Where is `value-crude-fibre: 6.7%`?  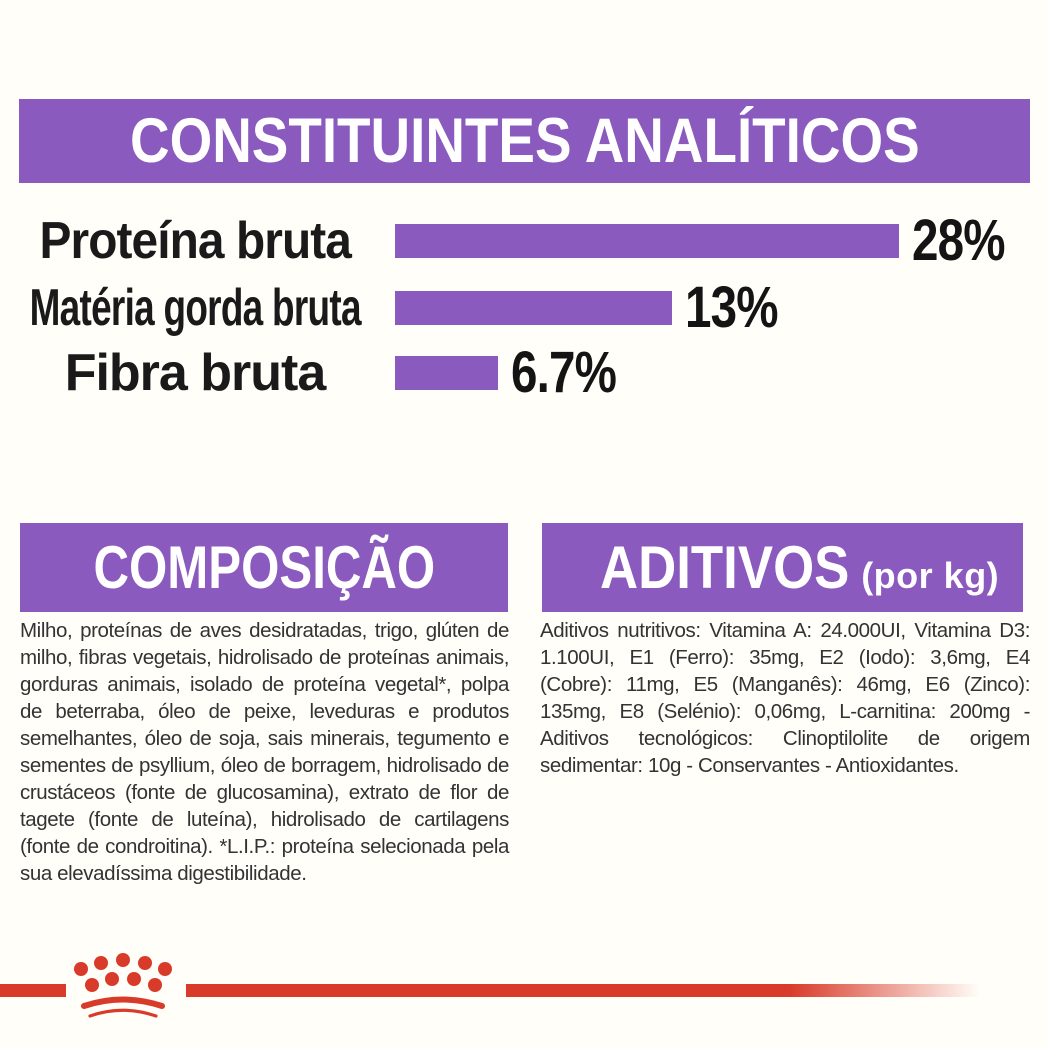 value-crude-fibre: 6.7% is located at coordinates (564, 372).